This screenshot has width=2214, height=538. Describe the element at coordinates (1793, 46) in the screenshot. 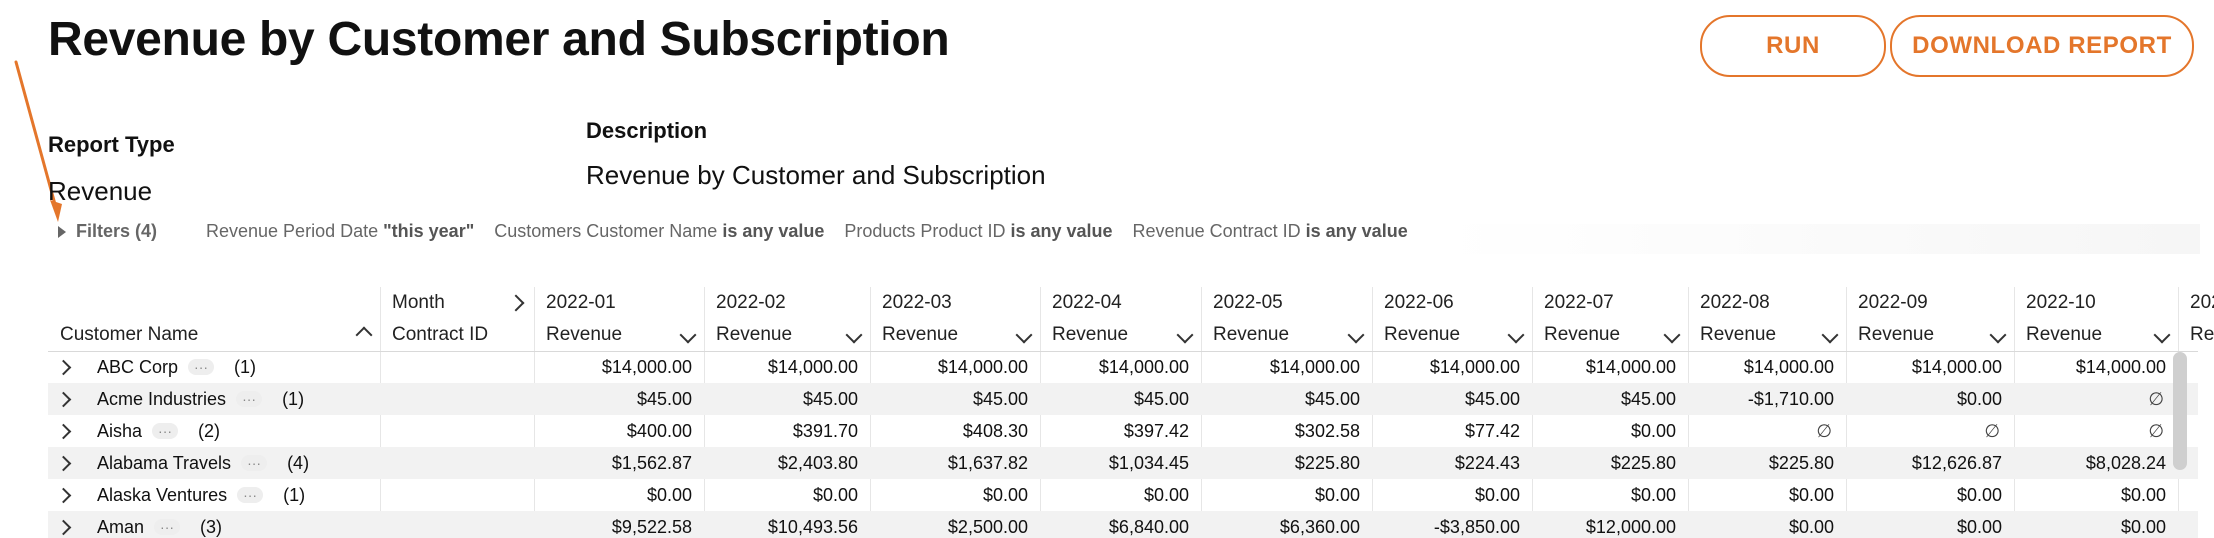

I see `run-button: RUN` at that location.